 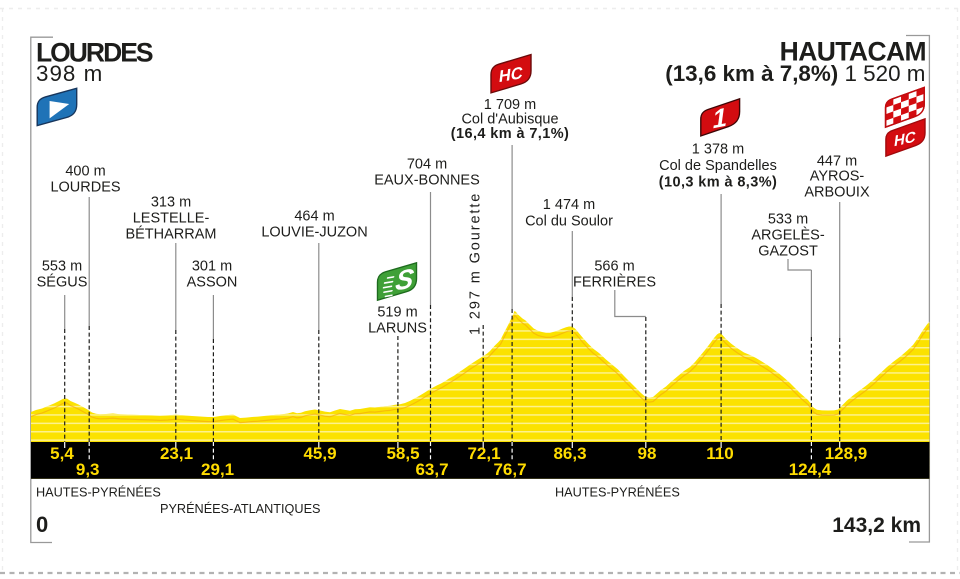 What do you see at coordinates (171, 203) in the screenshot?
I see `svg-text: 313 m` at bounding box center [171, 203].